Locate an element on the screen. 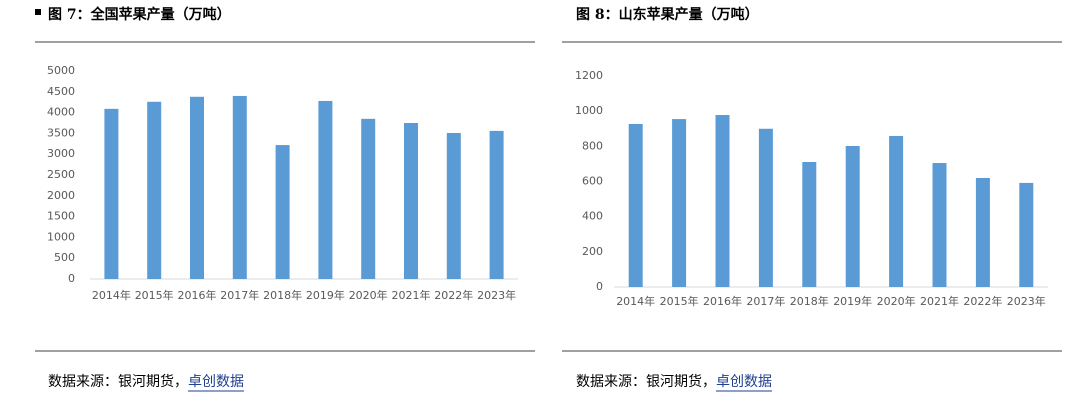 This screenshot has height=401, width=1080. y-tick-label: 800 is located at coordinates (592, 145).